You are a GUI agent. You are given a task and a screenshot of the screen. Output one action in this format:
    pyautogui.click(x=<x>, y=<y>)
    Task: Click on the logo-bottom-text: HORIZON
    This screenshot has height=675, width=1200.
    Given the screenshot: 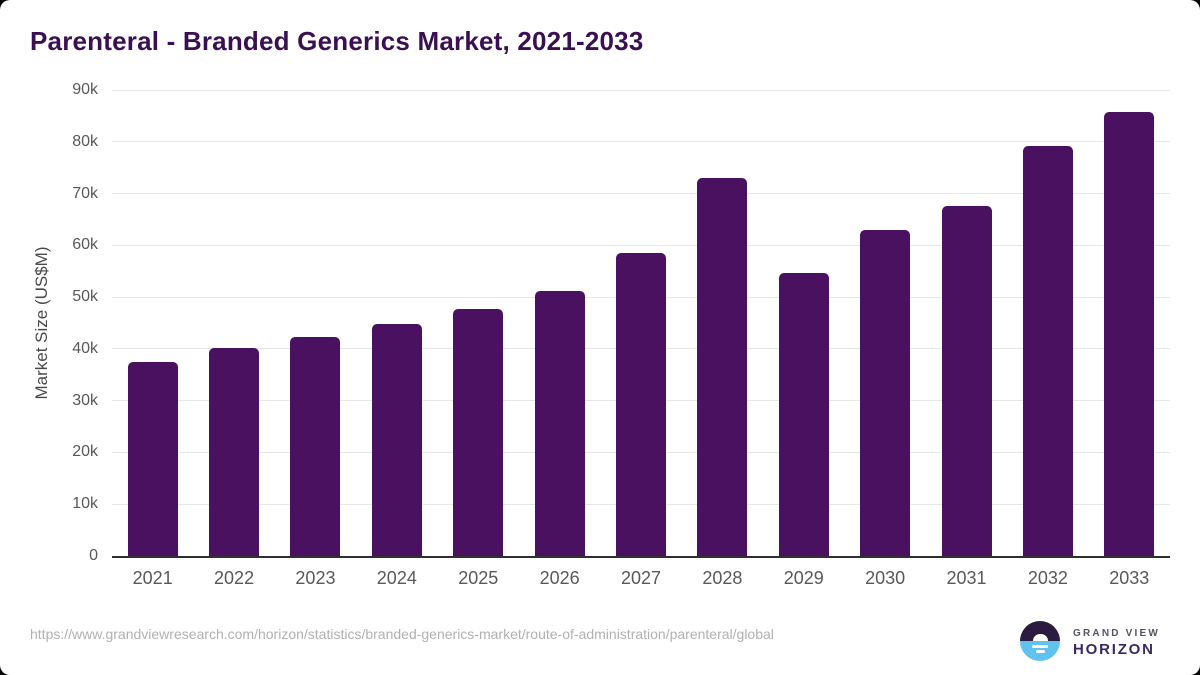 What is the action you would take?
    pyautogui.click(x=1114, y=649)
    